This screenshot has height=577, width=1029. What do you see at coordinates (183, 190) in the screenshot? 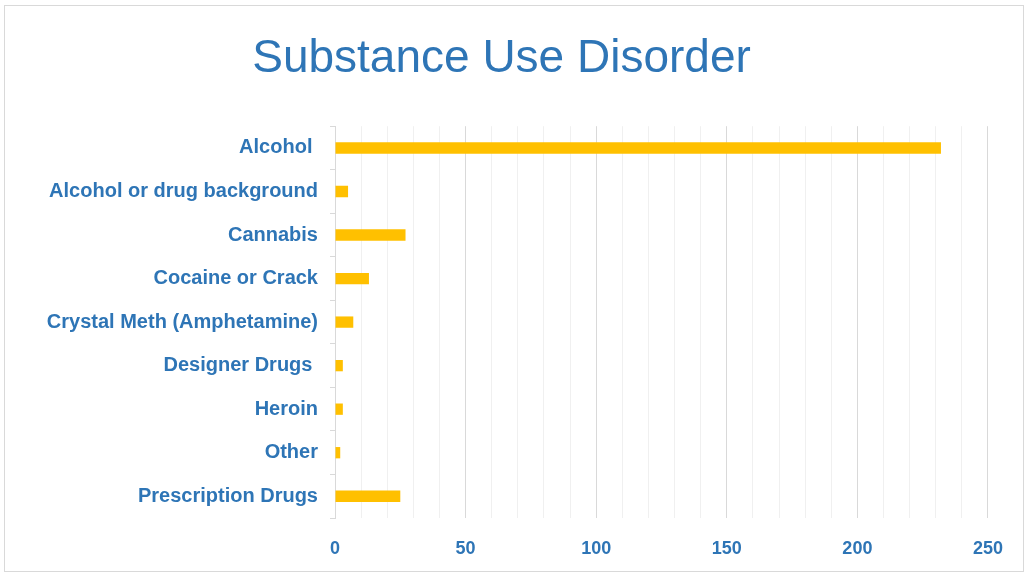
I see `y-tick-label: Alcohol or drug background` at bounding box center [183, 190].